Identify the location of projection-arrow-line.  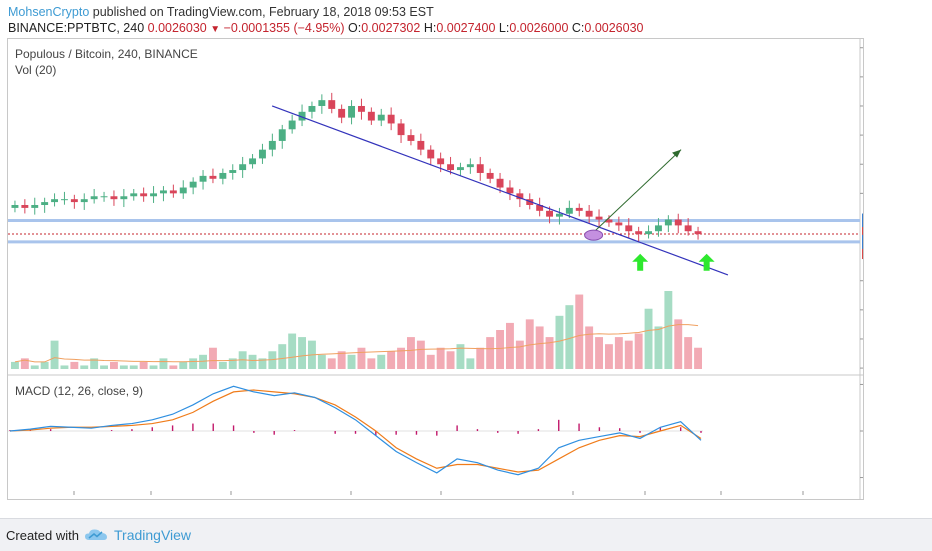
(636, 192).